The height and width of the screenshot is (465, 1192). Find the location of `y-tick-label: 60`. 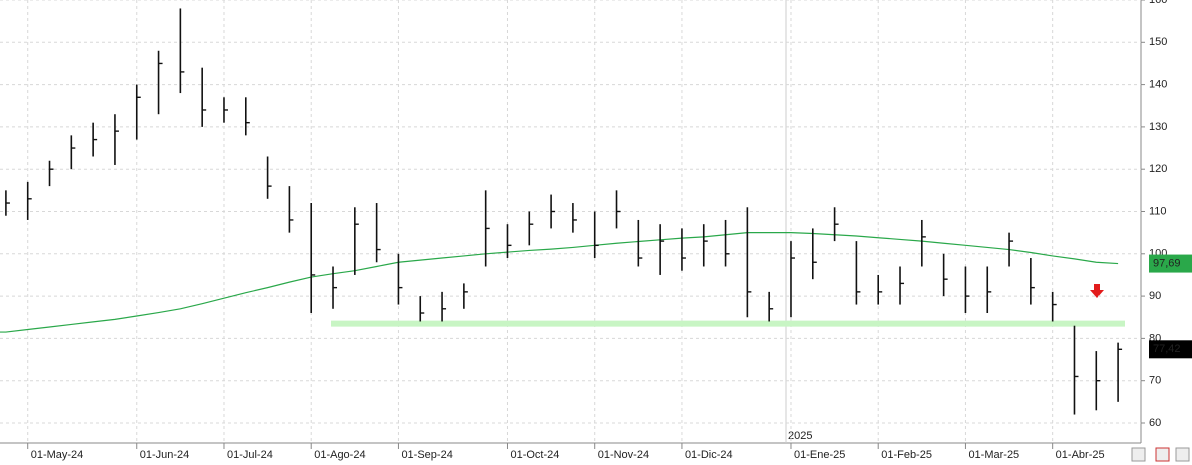

y-tick-label: 60 is located at coordinates (1155, 423).